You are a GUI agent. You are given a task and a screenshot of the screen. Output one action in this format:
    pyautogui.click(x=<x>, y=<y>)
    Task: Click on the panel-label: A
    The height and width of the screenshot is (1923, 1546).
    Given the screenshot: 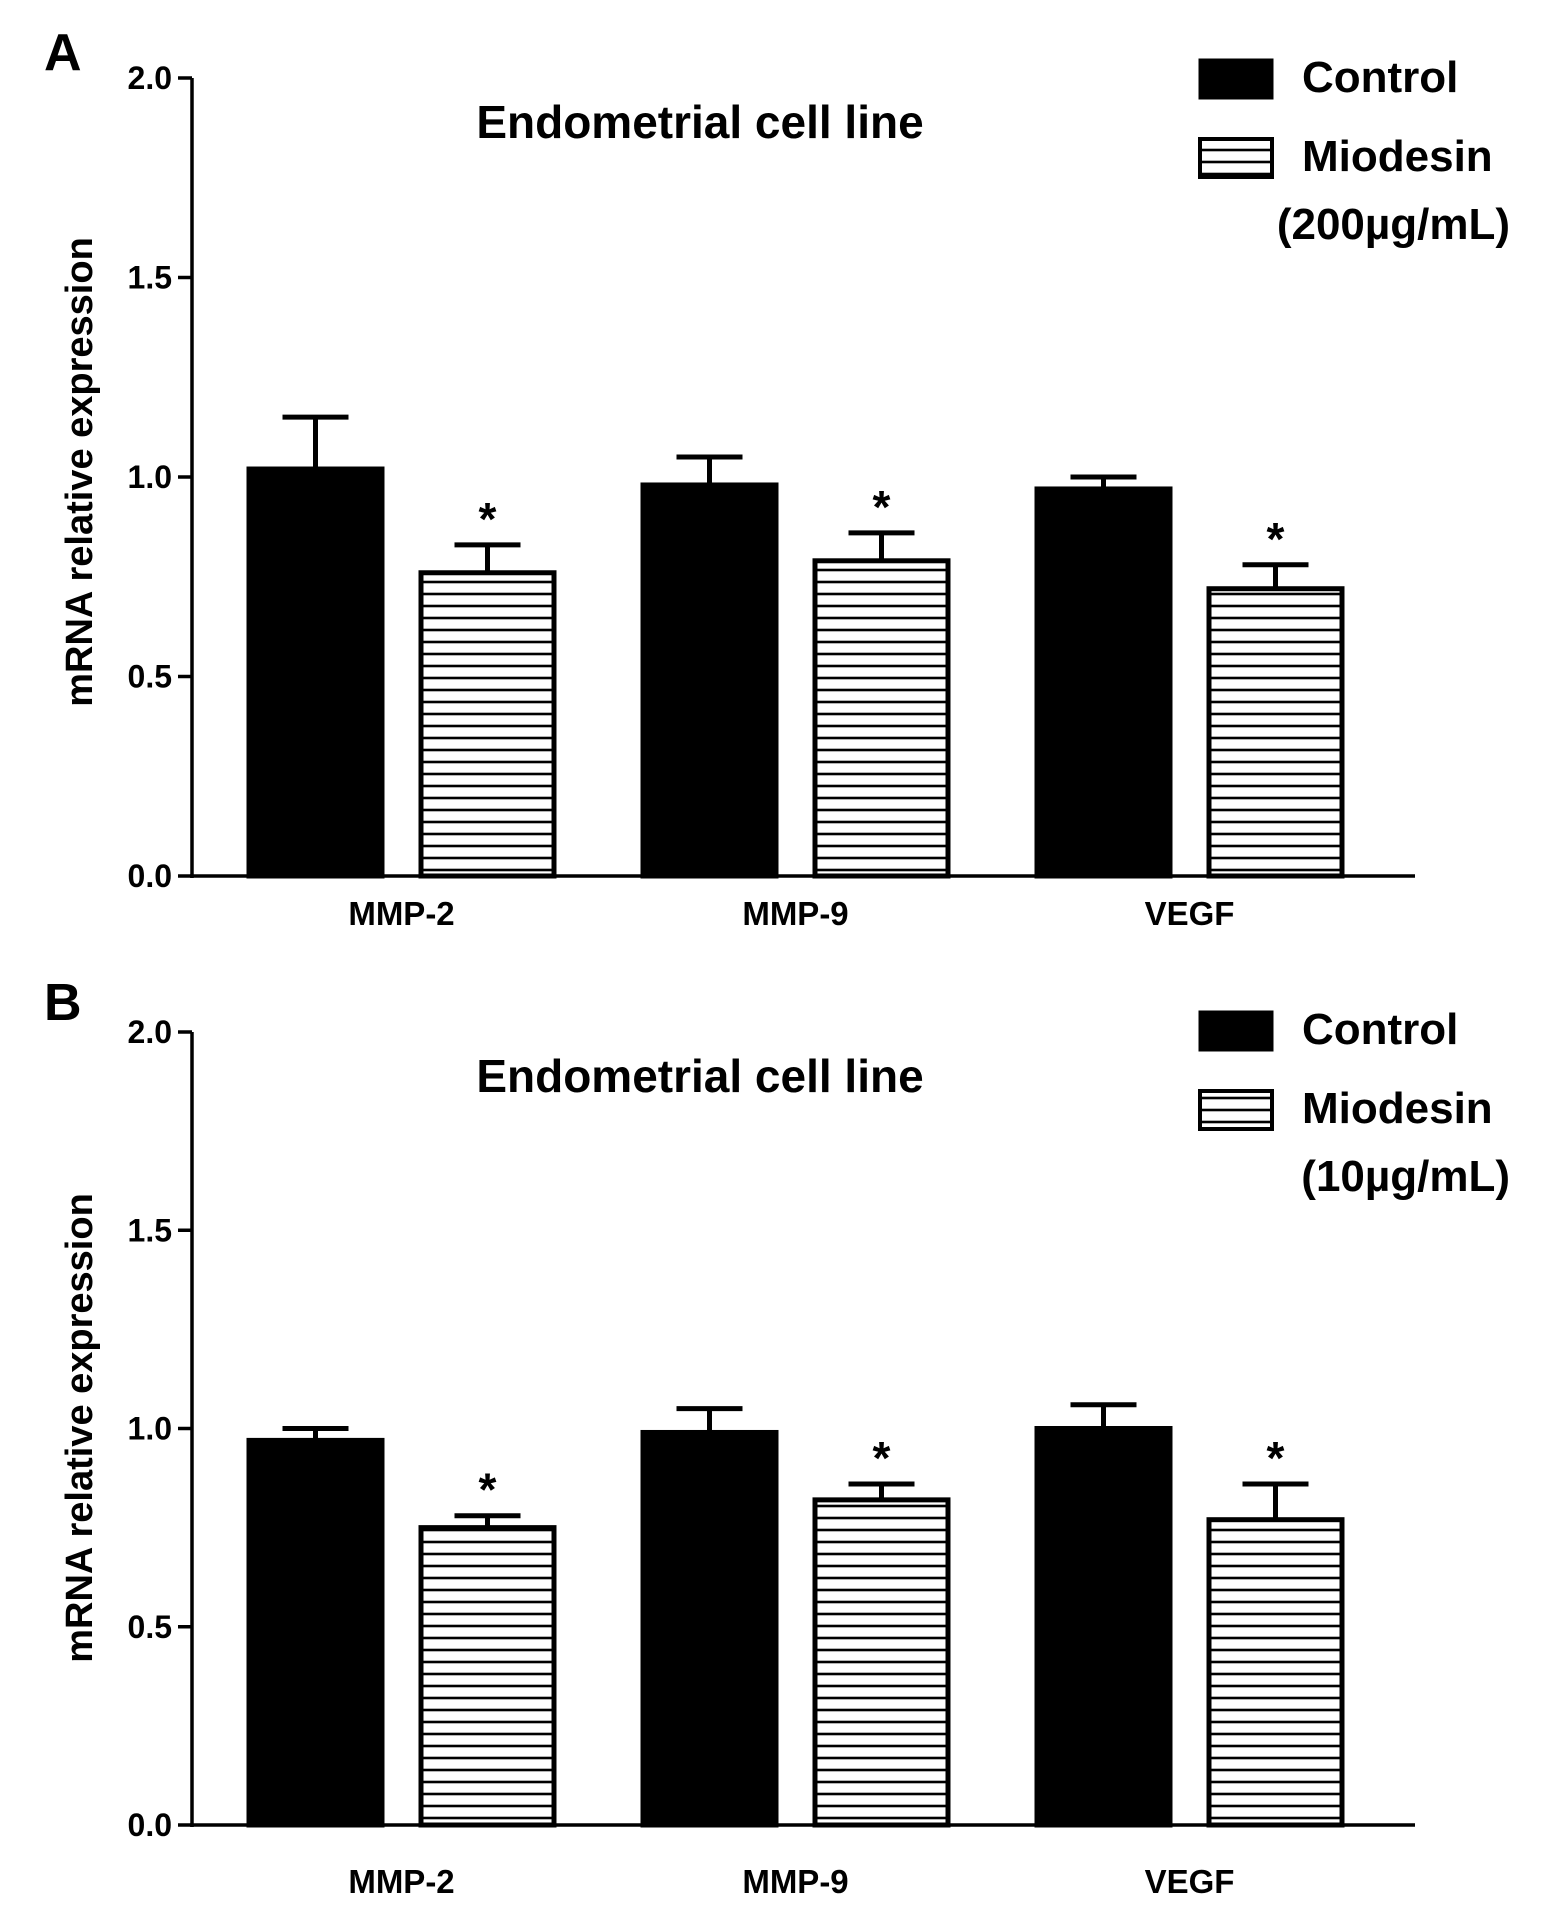 What is the action you would take?
    pyautogui.click(x=63, y=53)
    